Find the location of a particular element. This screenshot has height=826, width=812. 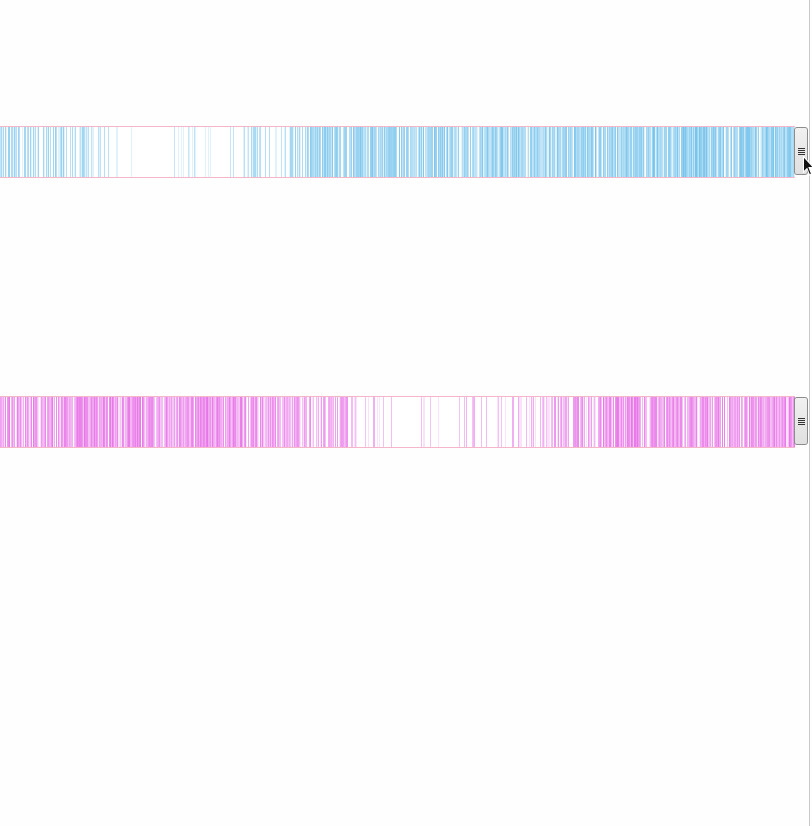

resize-handle-blue is located at coordinates (801, 151).